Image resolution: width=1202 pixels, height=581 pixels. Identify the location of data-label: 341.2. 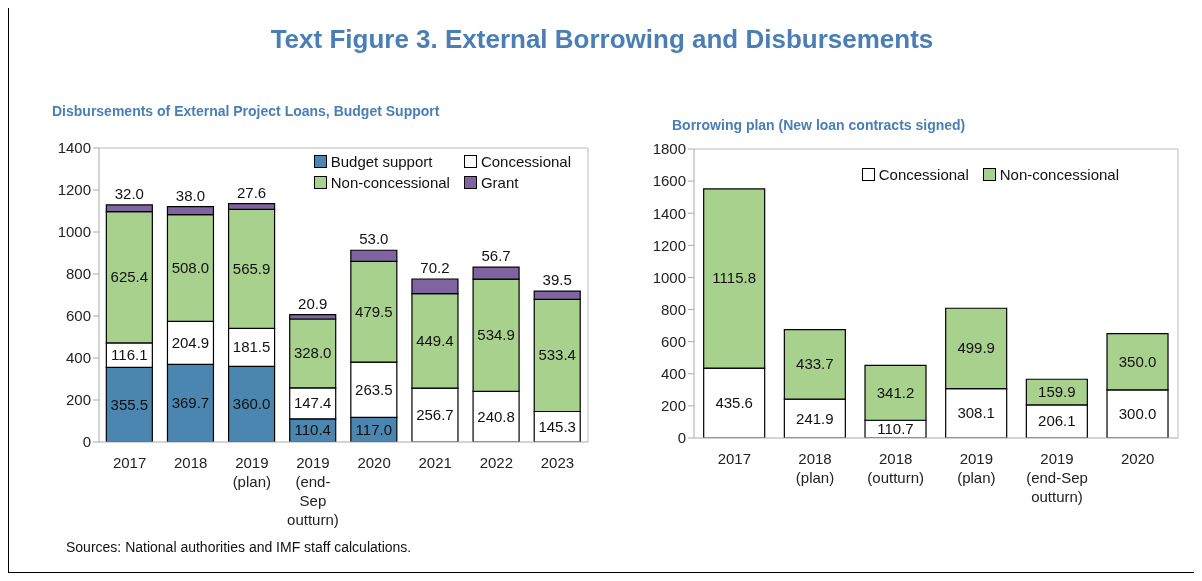
(895, 392).